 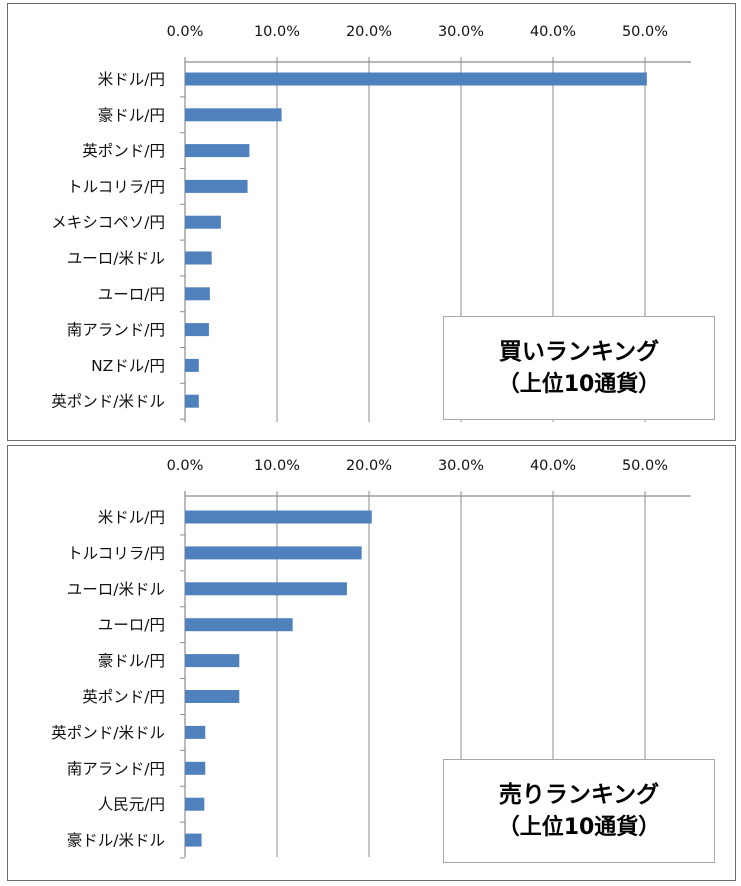 I want to click on category-label: 人民元/円, so click(x=131, y=805).